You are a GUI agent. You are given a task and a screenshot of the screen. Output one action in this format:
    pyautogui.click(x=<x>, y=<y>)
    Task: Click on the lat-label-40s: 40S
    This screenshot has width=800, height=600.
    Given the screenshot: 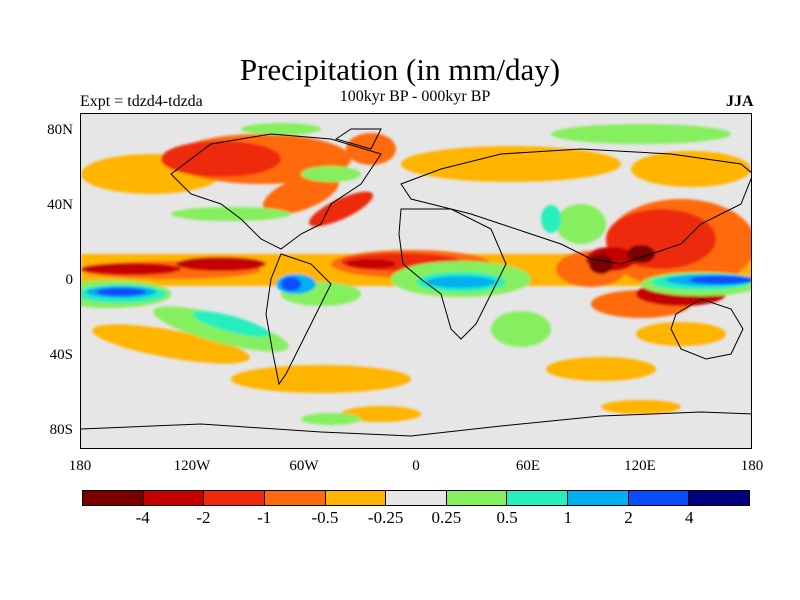 What is the action you would take?
    pyautogui.click(x=61, y=355)
    